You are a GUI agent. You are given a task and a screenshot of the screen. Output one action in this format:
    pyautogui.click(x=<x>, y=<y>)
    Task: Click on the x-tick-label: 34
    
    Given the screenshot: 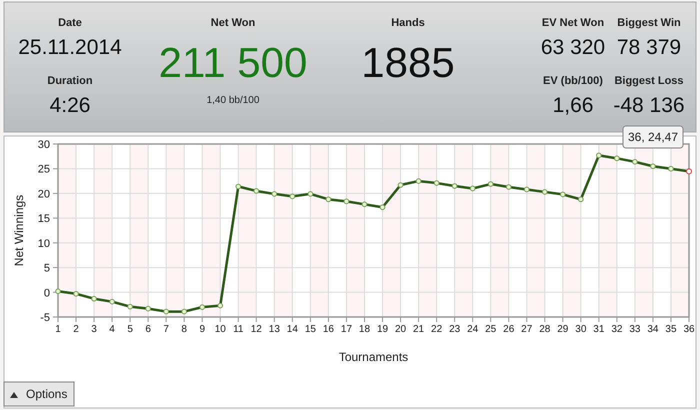 What is the action you would take?
    pyautogui.click(x=653, y=329)
    